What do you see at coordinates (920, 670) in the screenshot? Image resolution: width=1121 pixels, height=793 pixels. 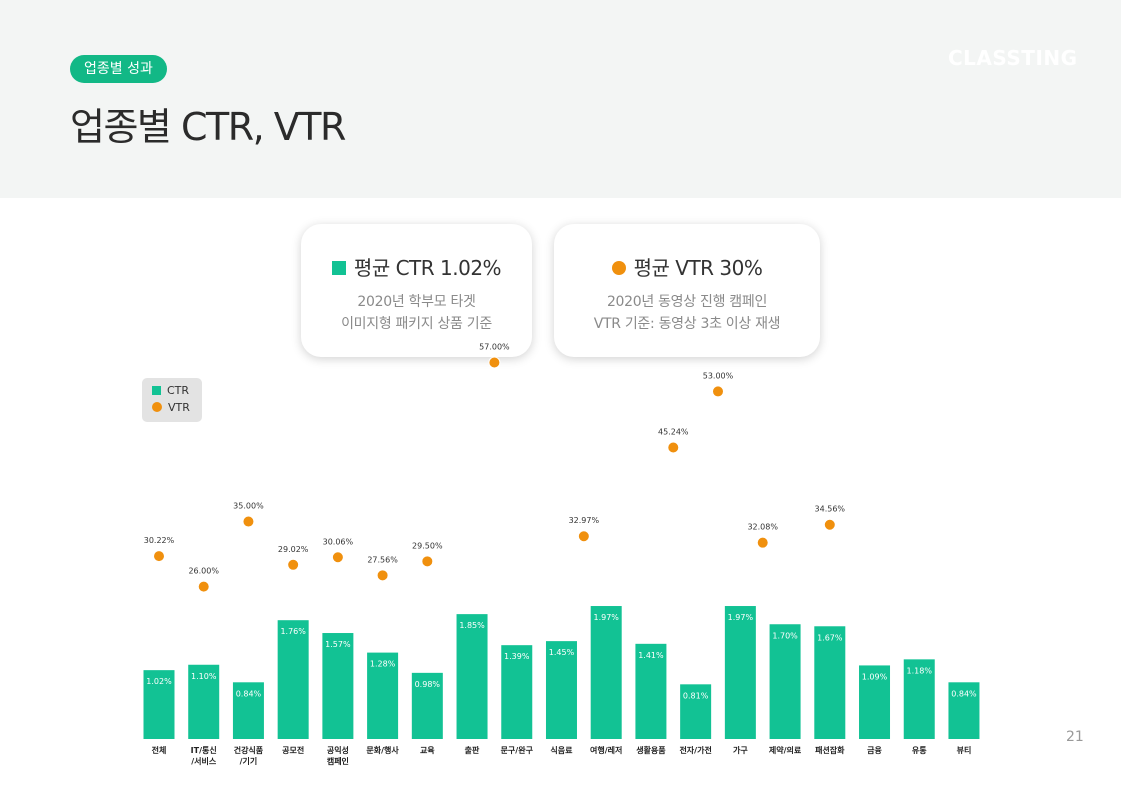 I see `ctr-value-label: 1.18%` at bounding box center [920, 670].